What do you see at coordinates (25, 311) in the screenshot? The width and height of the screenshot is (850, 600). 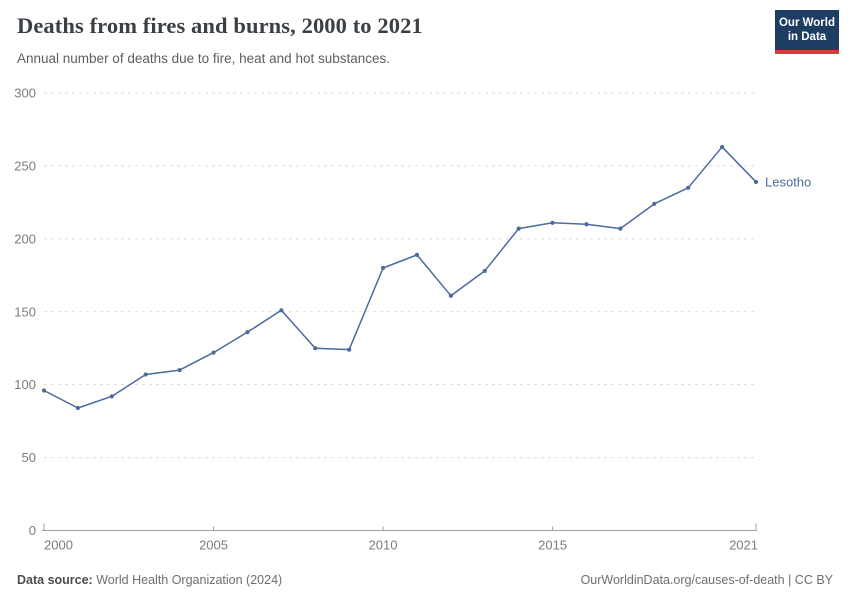 I see `y-axis-tick-150: 150` at bounding box center [25, 311].